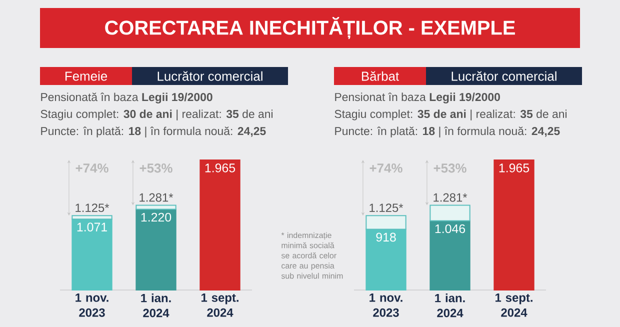  I want to click on data-label: 918, so click(386, 237).